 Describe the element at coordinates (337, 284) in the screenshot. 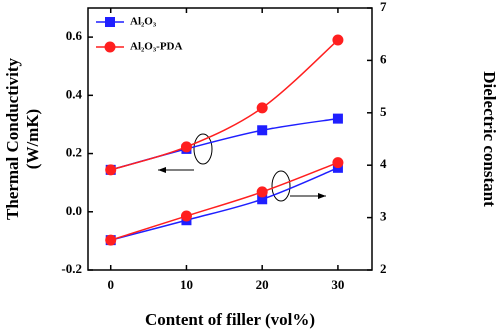

I see `x-tick-label: 30` at that location.